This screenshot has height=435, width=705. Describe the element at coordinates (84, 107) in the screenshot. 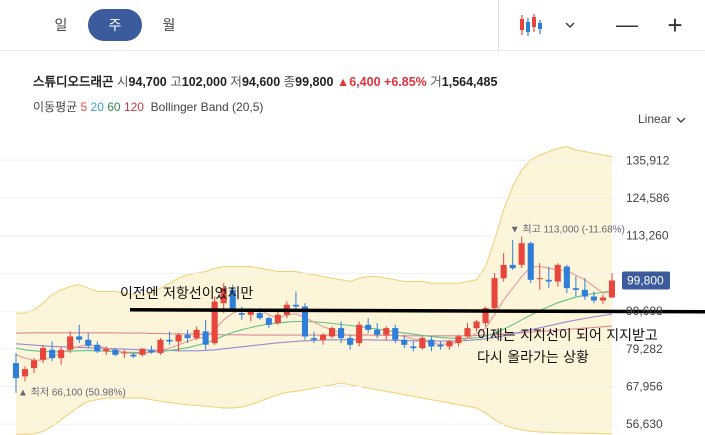

I see `ma-5: 5` at that location.